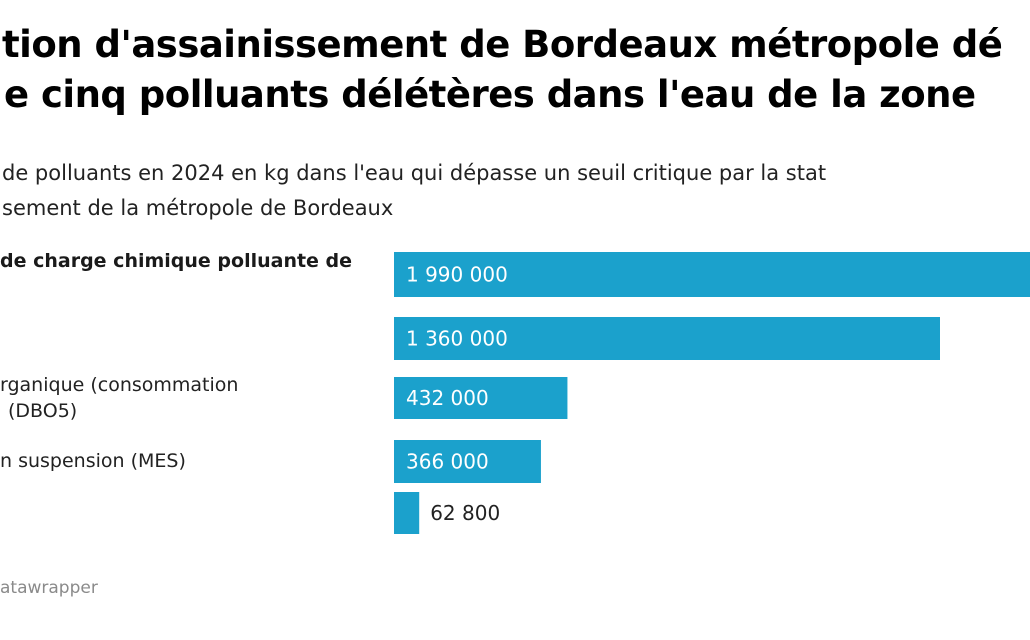 This screenshot has width=1030, height=640. Describe the element at coordinates (447, 398) in the screenshot. I see `value-label-2: 432 000` at that location.